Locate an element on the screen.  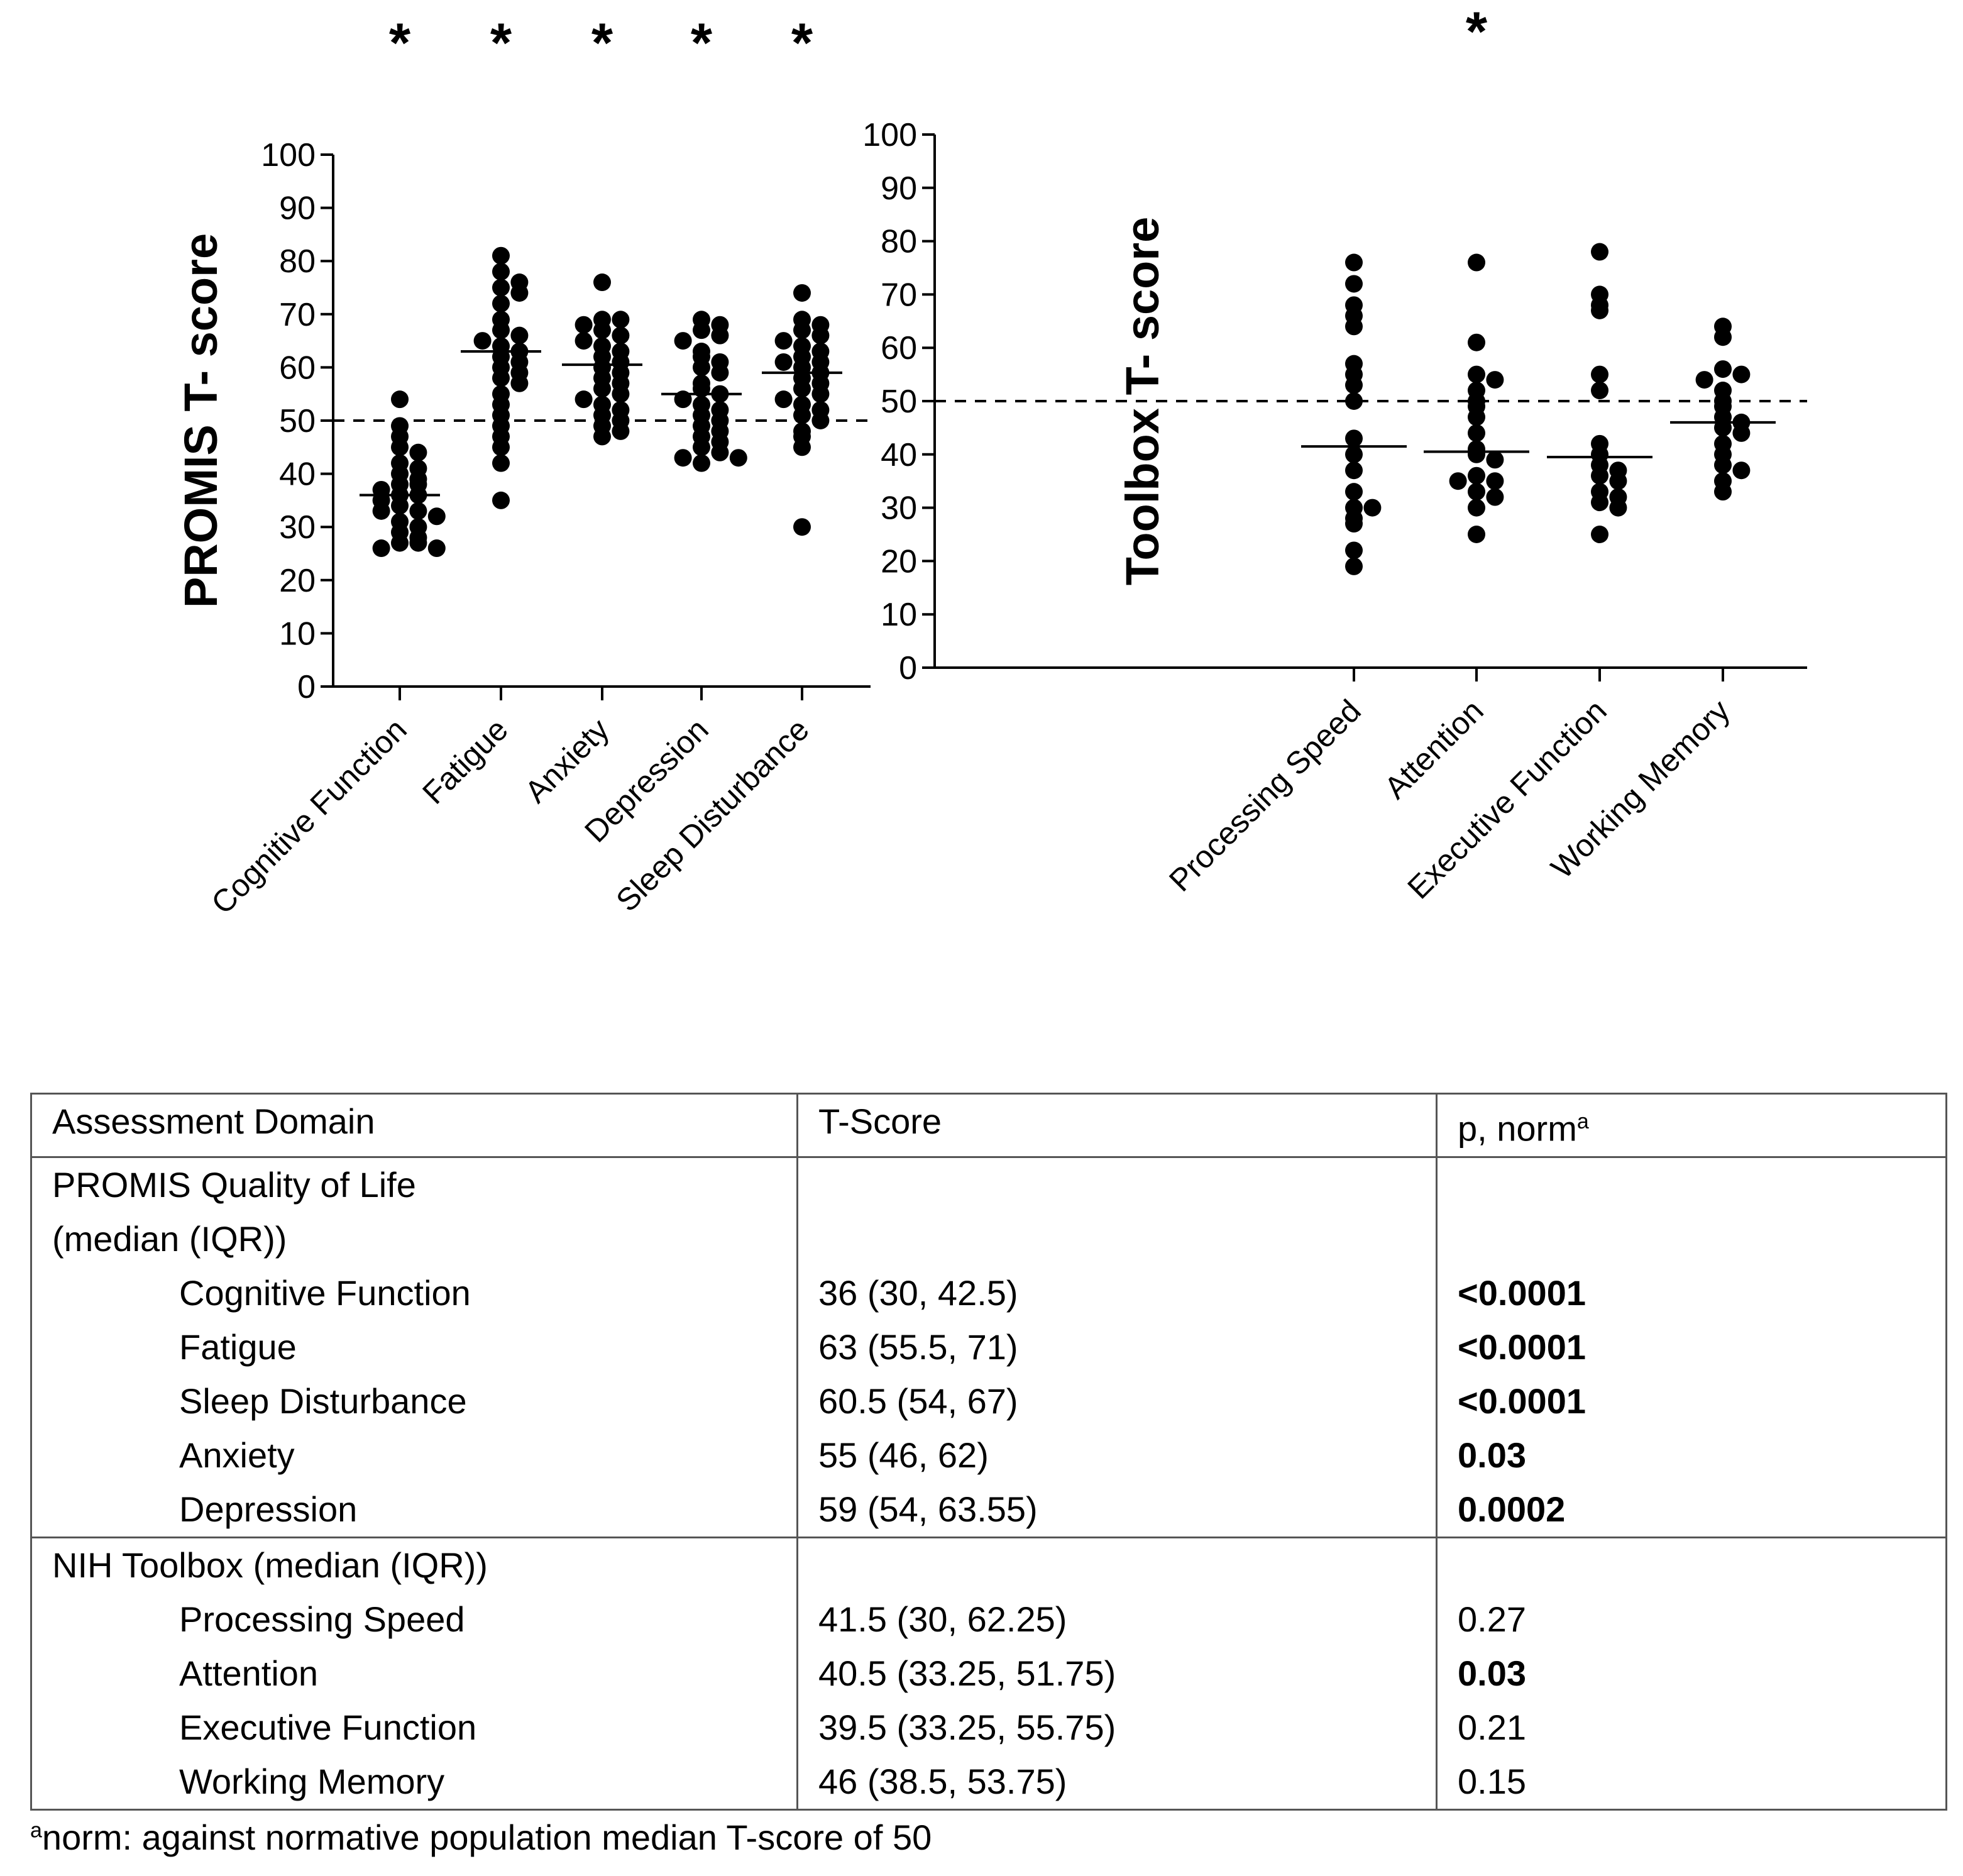
nih-group-empty-p is located at coordinates (1691, 1564).